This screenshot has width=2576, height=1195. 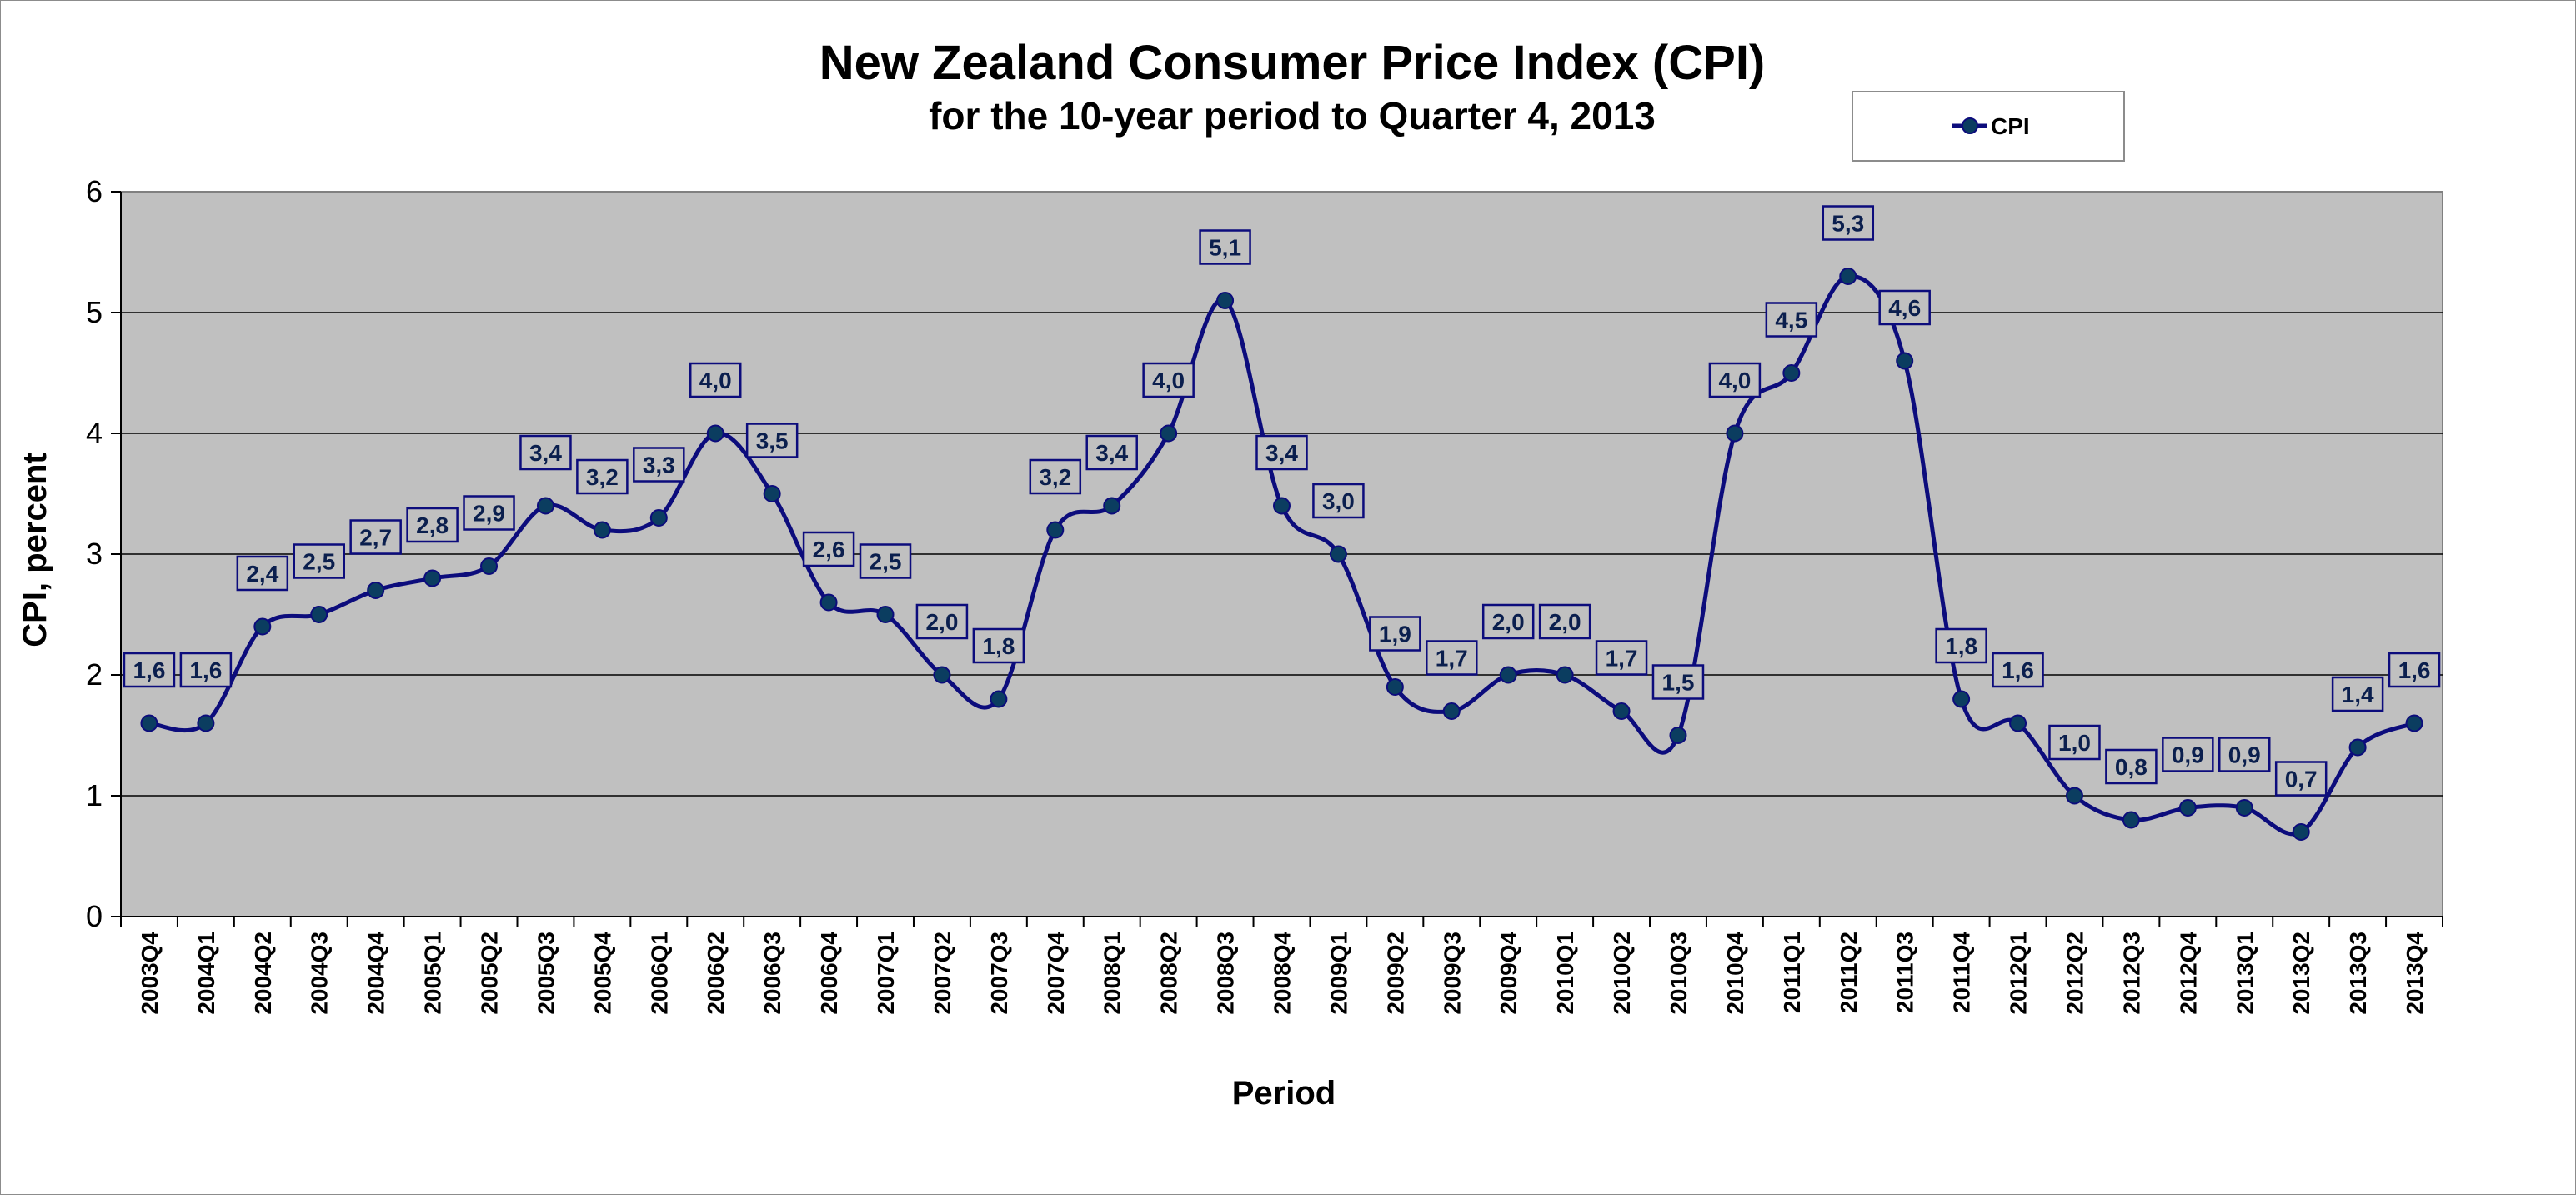 I want to click on x-tick-label: 2012Q2, so click(x=2074, y=974).